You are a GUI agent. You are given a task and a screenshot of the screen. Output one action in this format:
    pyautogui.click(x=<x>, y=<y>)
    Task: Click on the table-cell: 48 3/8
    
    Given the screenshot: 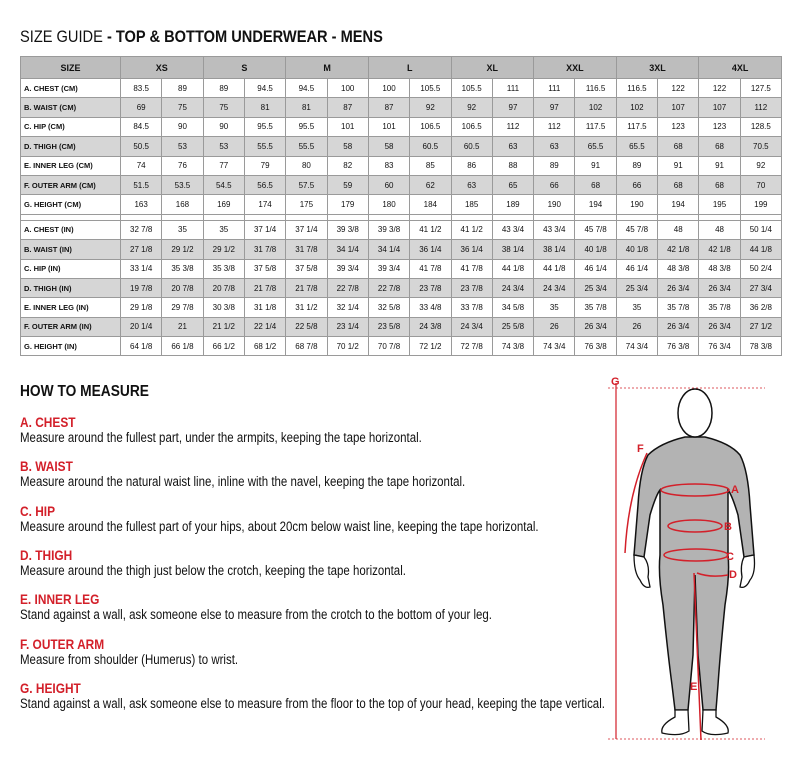 What is the action you would take?
    pyautogui.click(x=678, y=268)
    